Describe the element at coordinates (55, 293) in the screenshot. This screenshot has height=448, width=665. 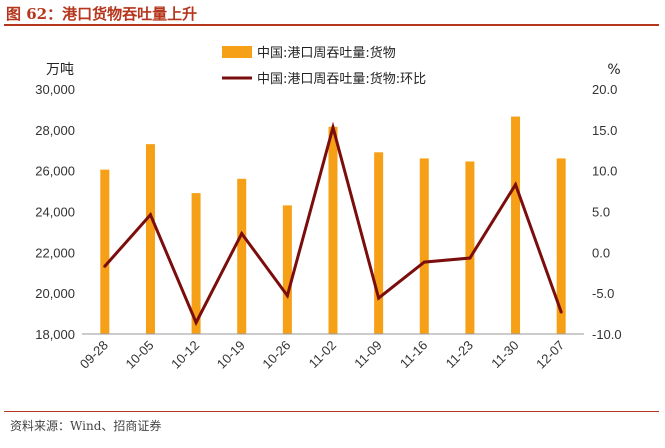
I see `left-axis-tick-label: 20,000` at that location.